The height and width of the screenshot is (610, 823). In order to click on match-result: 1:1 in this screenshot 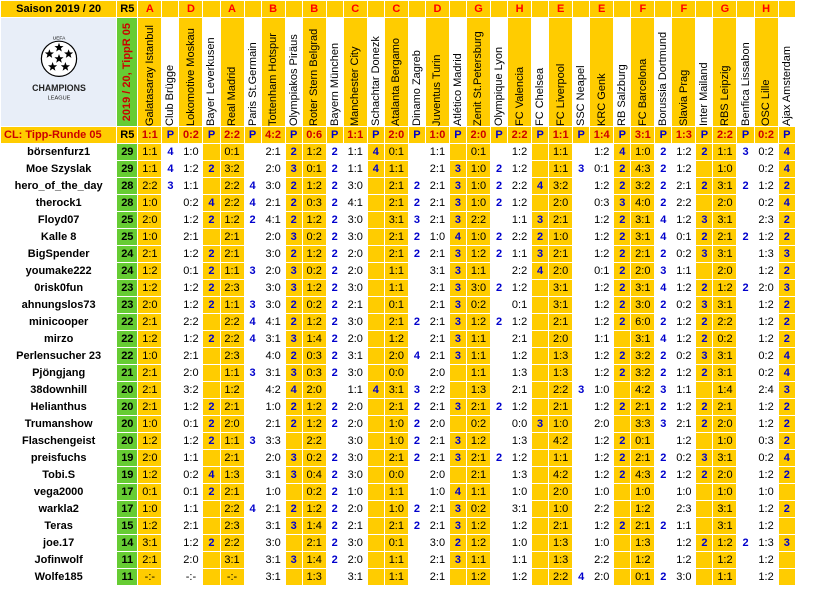, I will do `click(150, 135)`.